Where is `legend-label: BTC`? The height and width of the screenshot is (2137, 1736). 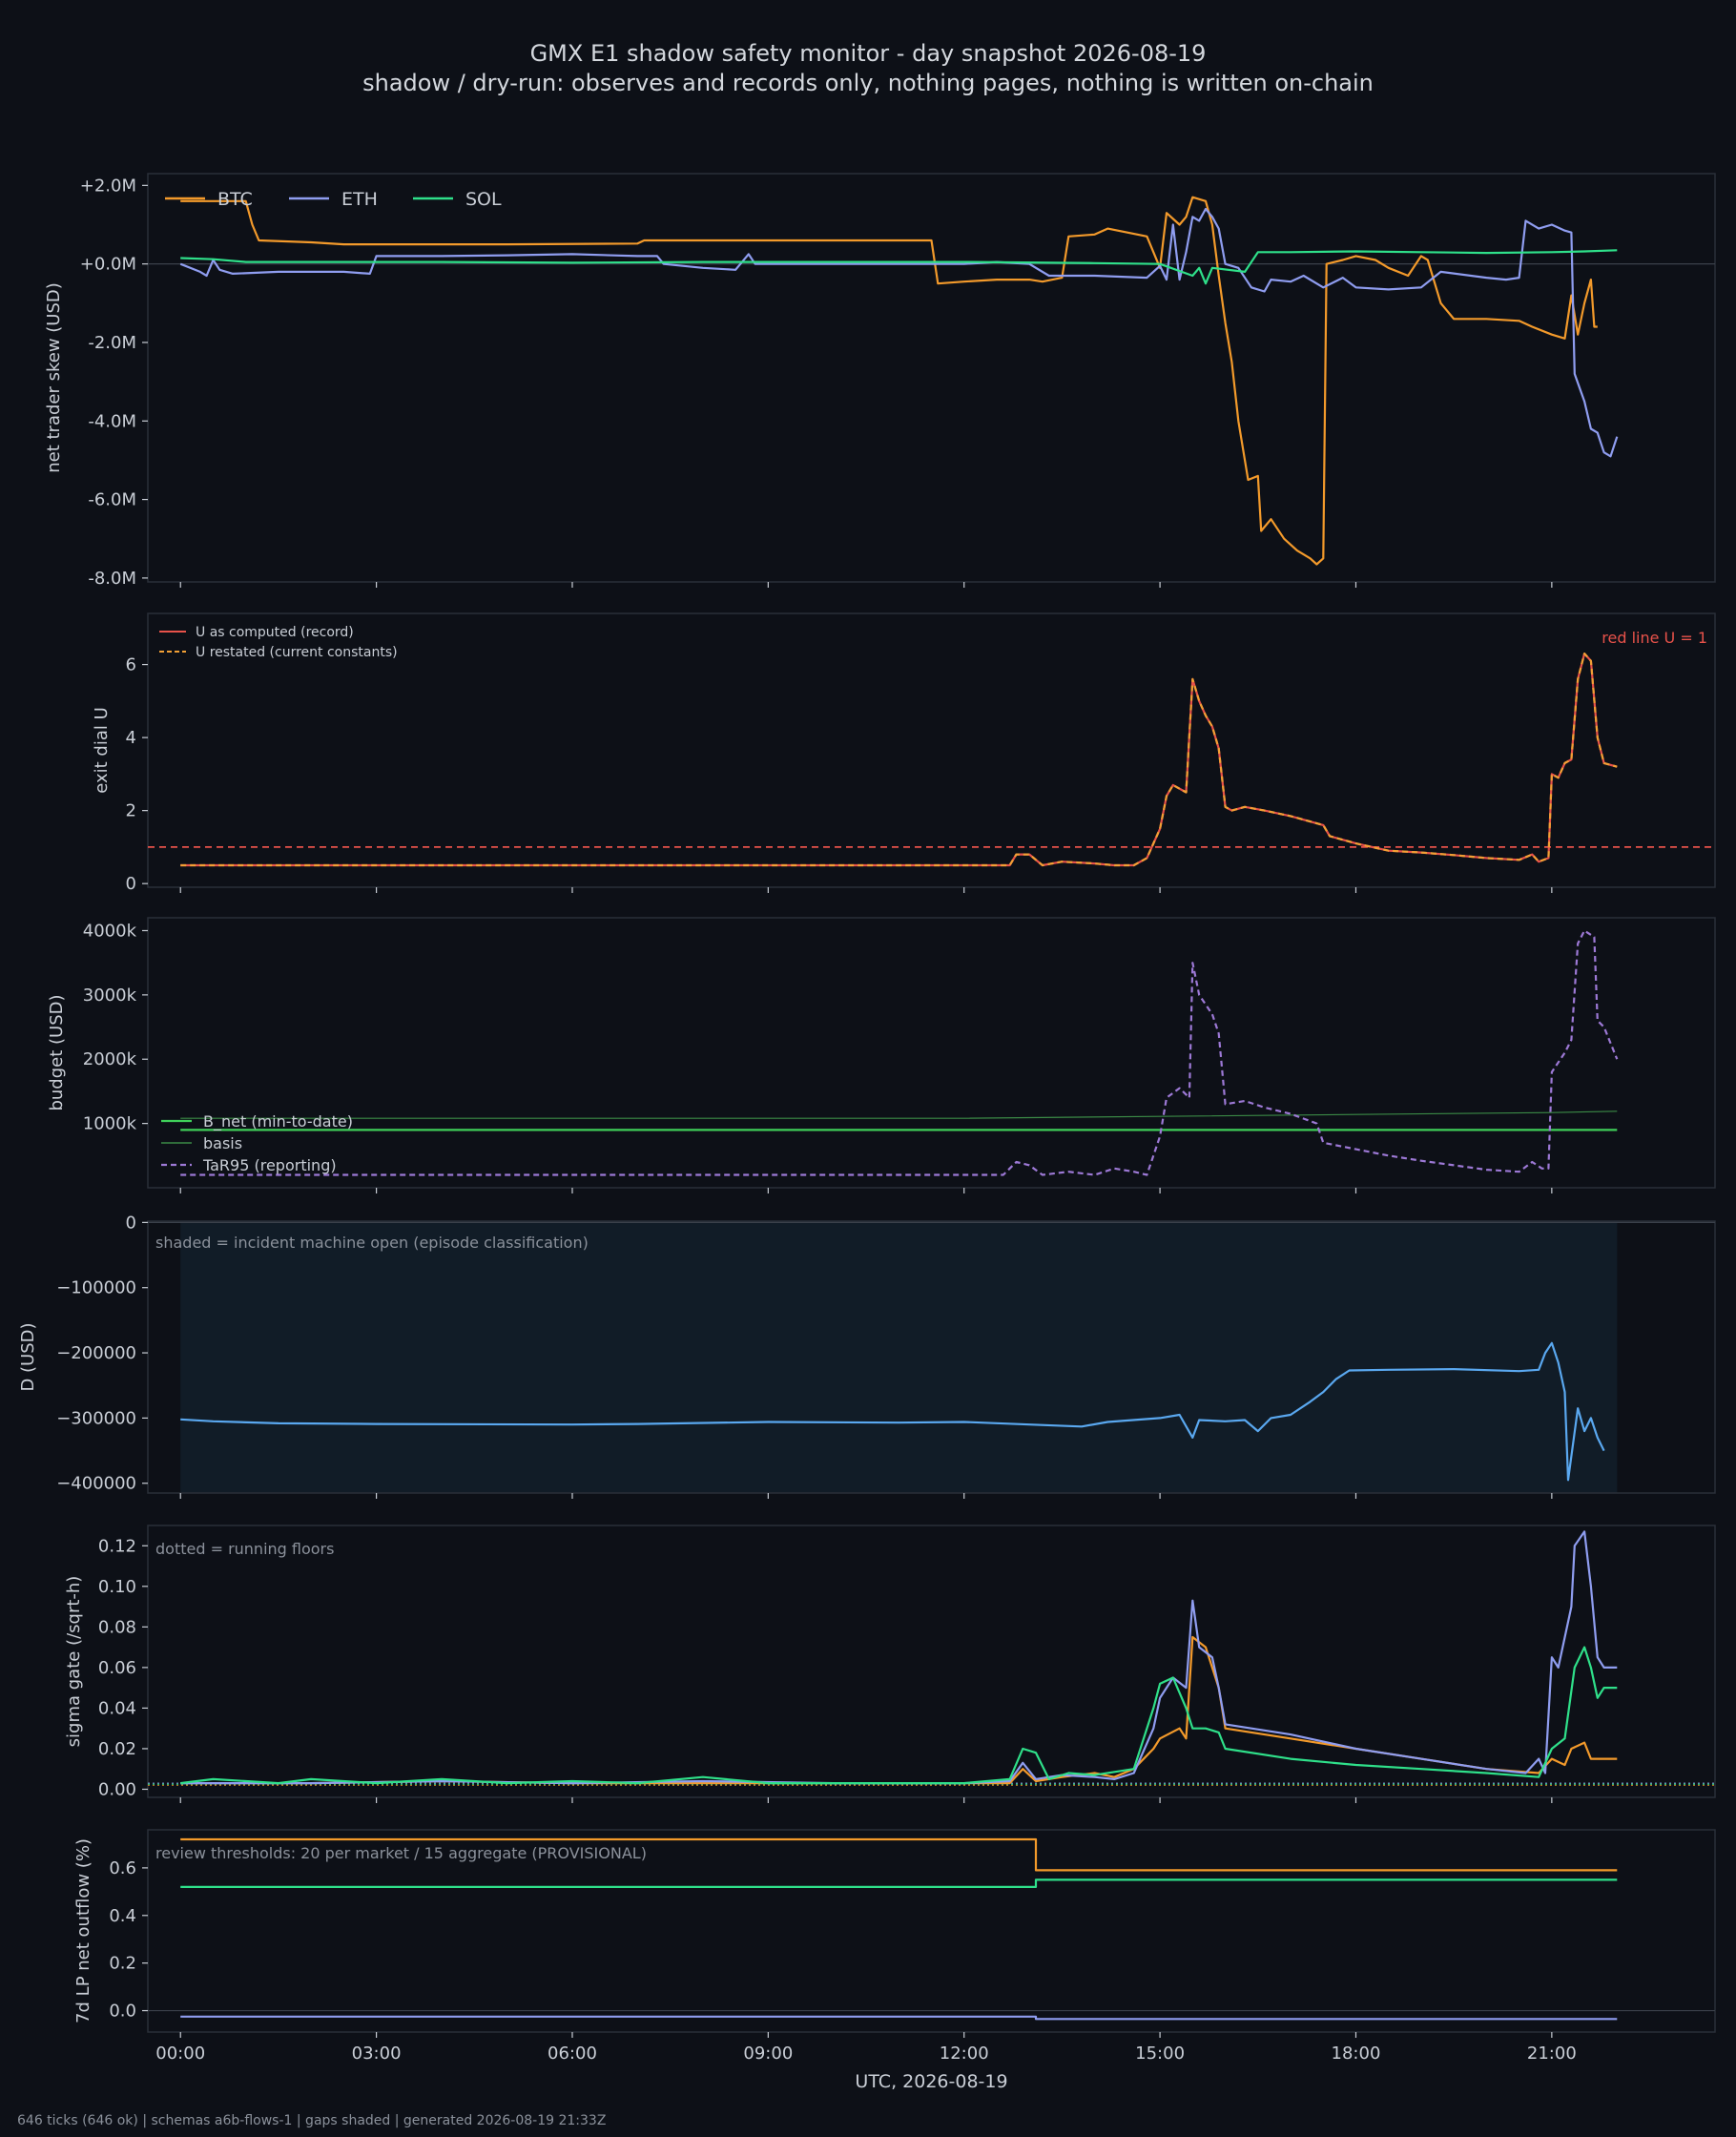 legend-label: BTC is located at coordinates (235, 199).